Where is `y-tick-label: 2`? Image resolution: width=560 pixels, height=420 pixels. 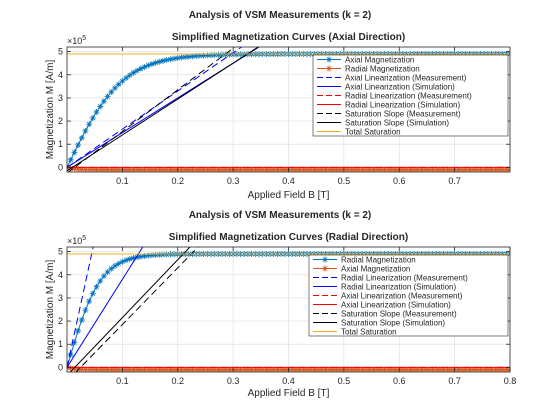 y-tick-label: 2 is located at coordinates (60, 121).